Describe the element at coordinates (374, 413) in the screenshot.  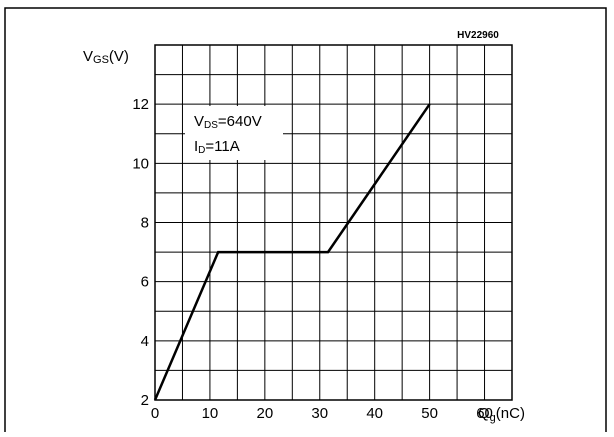
I see `x-tick-label: 40` at that location.